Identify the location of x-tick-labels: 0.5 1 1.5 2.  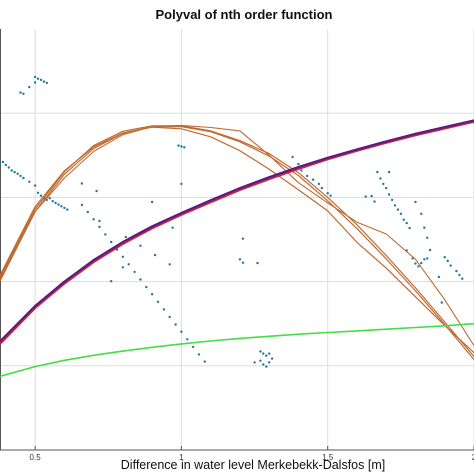
(252, 457).